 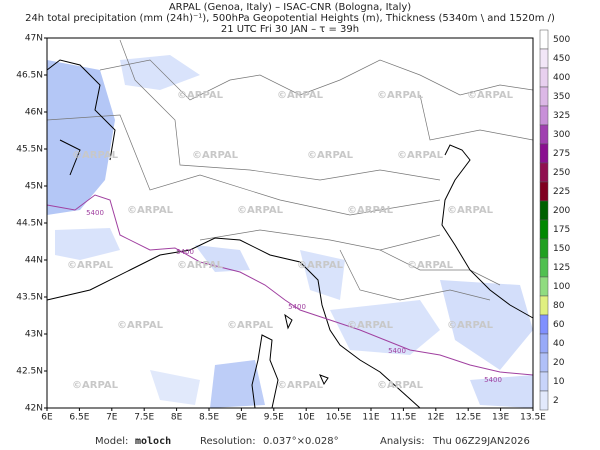 What do you see at coordinates (559, 363) in the screenshot?
I see `colorbar-label: 20` at bounding box center [559, 363].